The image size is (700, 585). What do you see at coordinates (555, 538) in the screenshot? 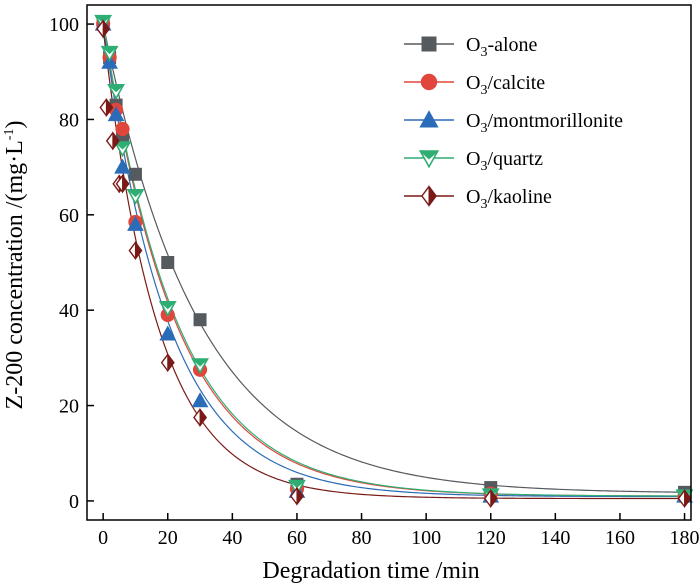
I see `x-tick-label: 140` at bounding box center [555, 538].